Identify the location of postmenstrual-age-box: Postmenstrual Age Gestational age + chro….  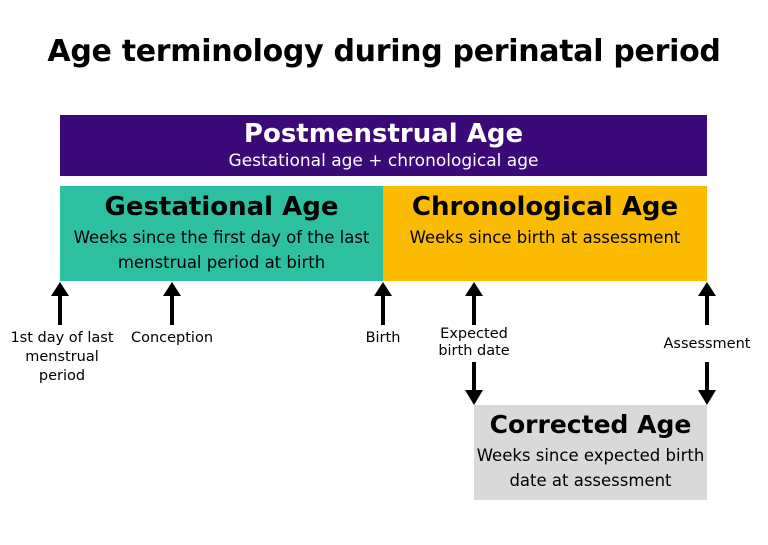
(383, 145).